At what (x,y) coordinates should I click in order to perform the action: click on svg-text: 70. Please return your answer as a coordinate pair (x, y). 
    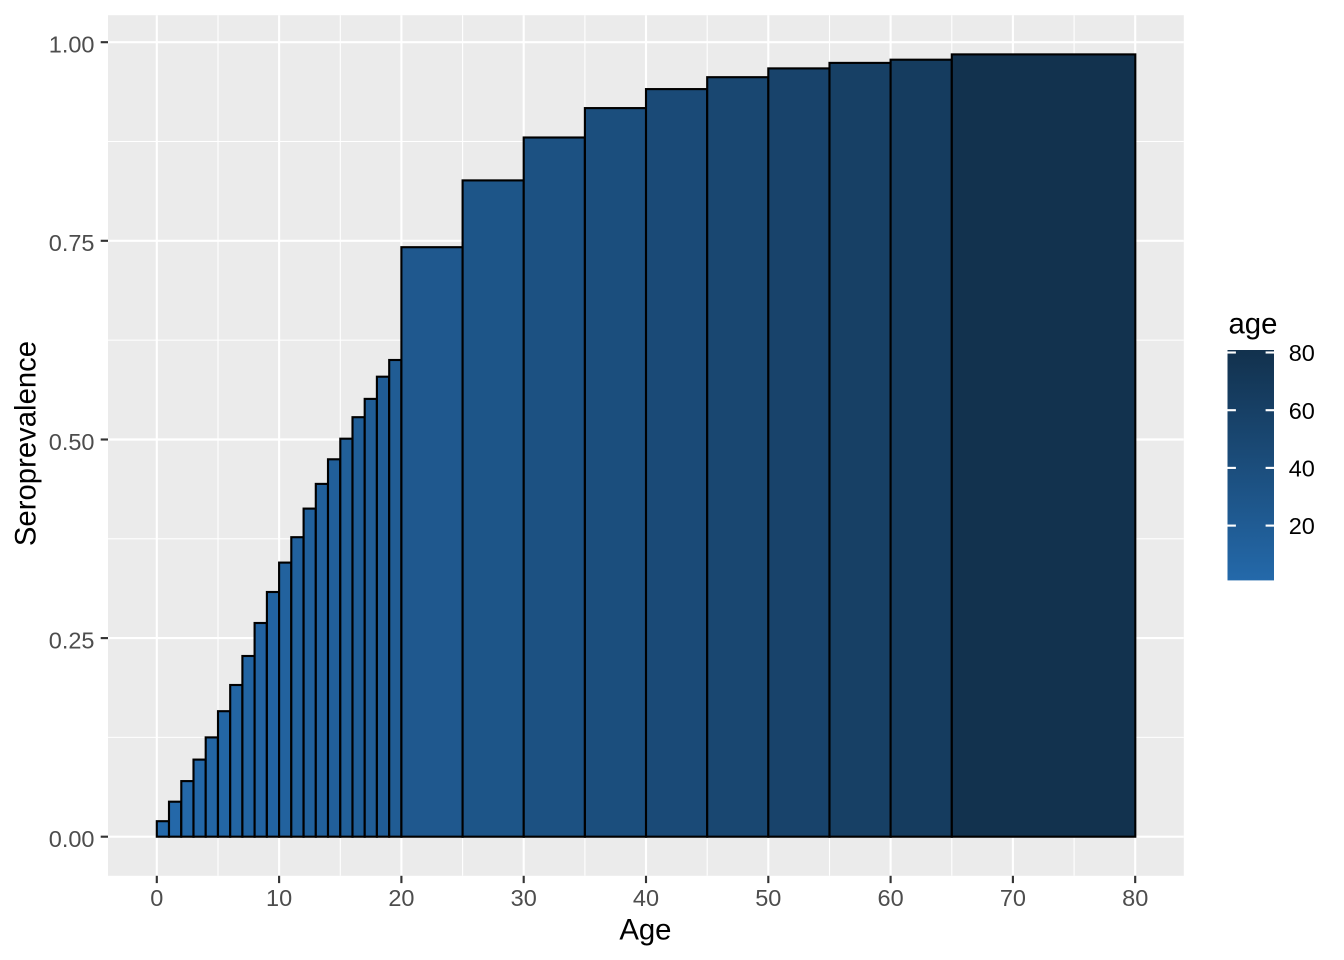
    Looking at the image, I should click on (1013, 898).